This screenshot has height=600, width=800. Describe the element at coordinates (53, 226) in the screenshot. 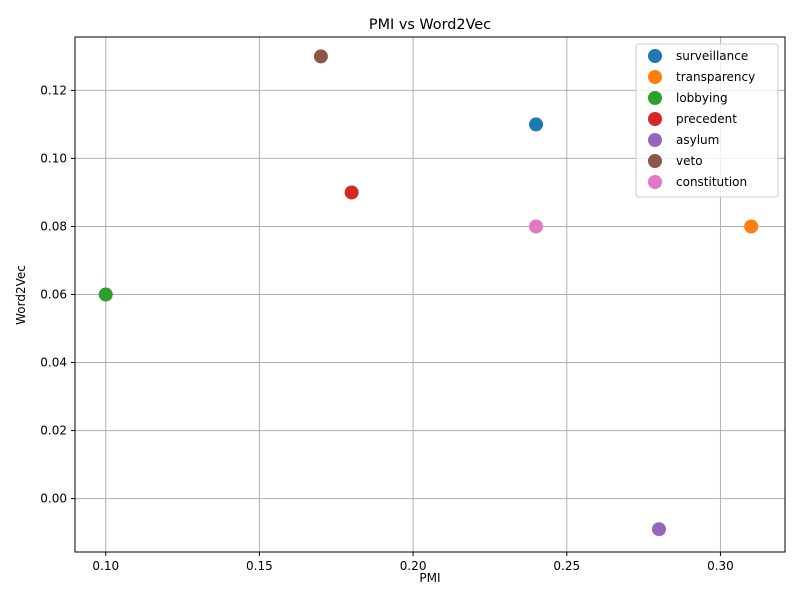

I see `y-tick-label: 0.08` at that location.